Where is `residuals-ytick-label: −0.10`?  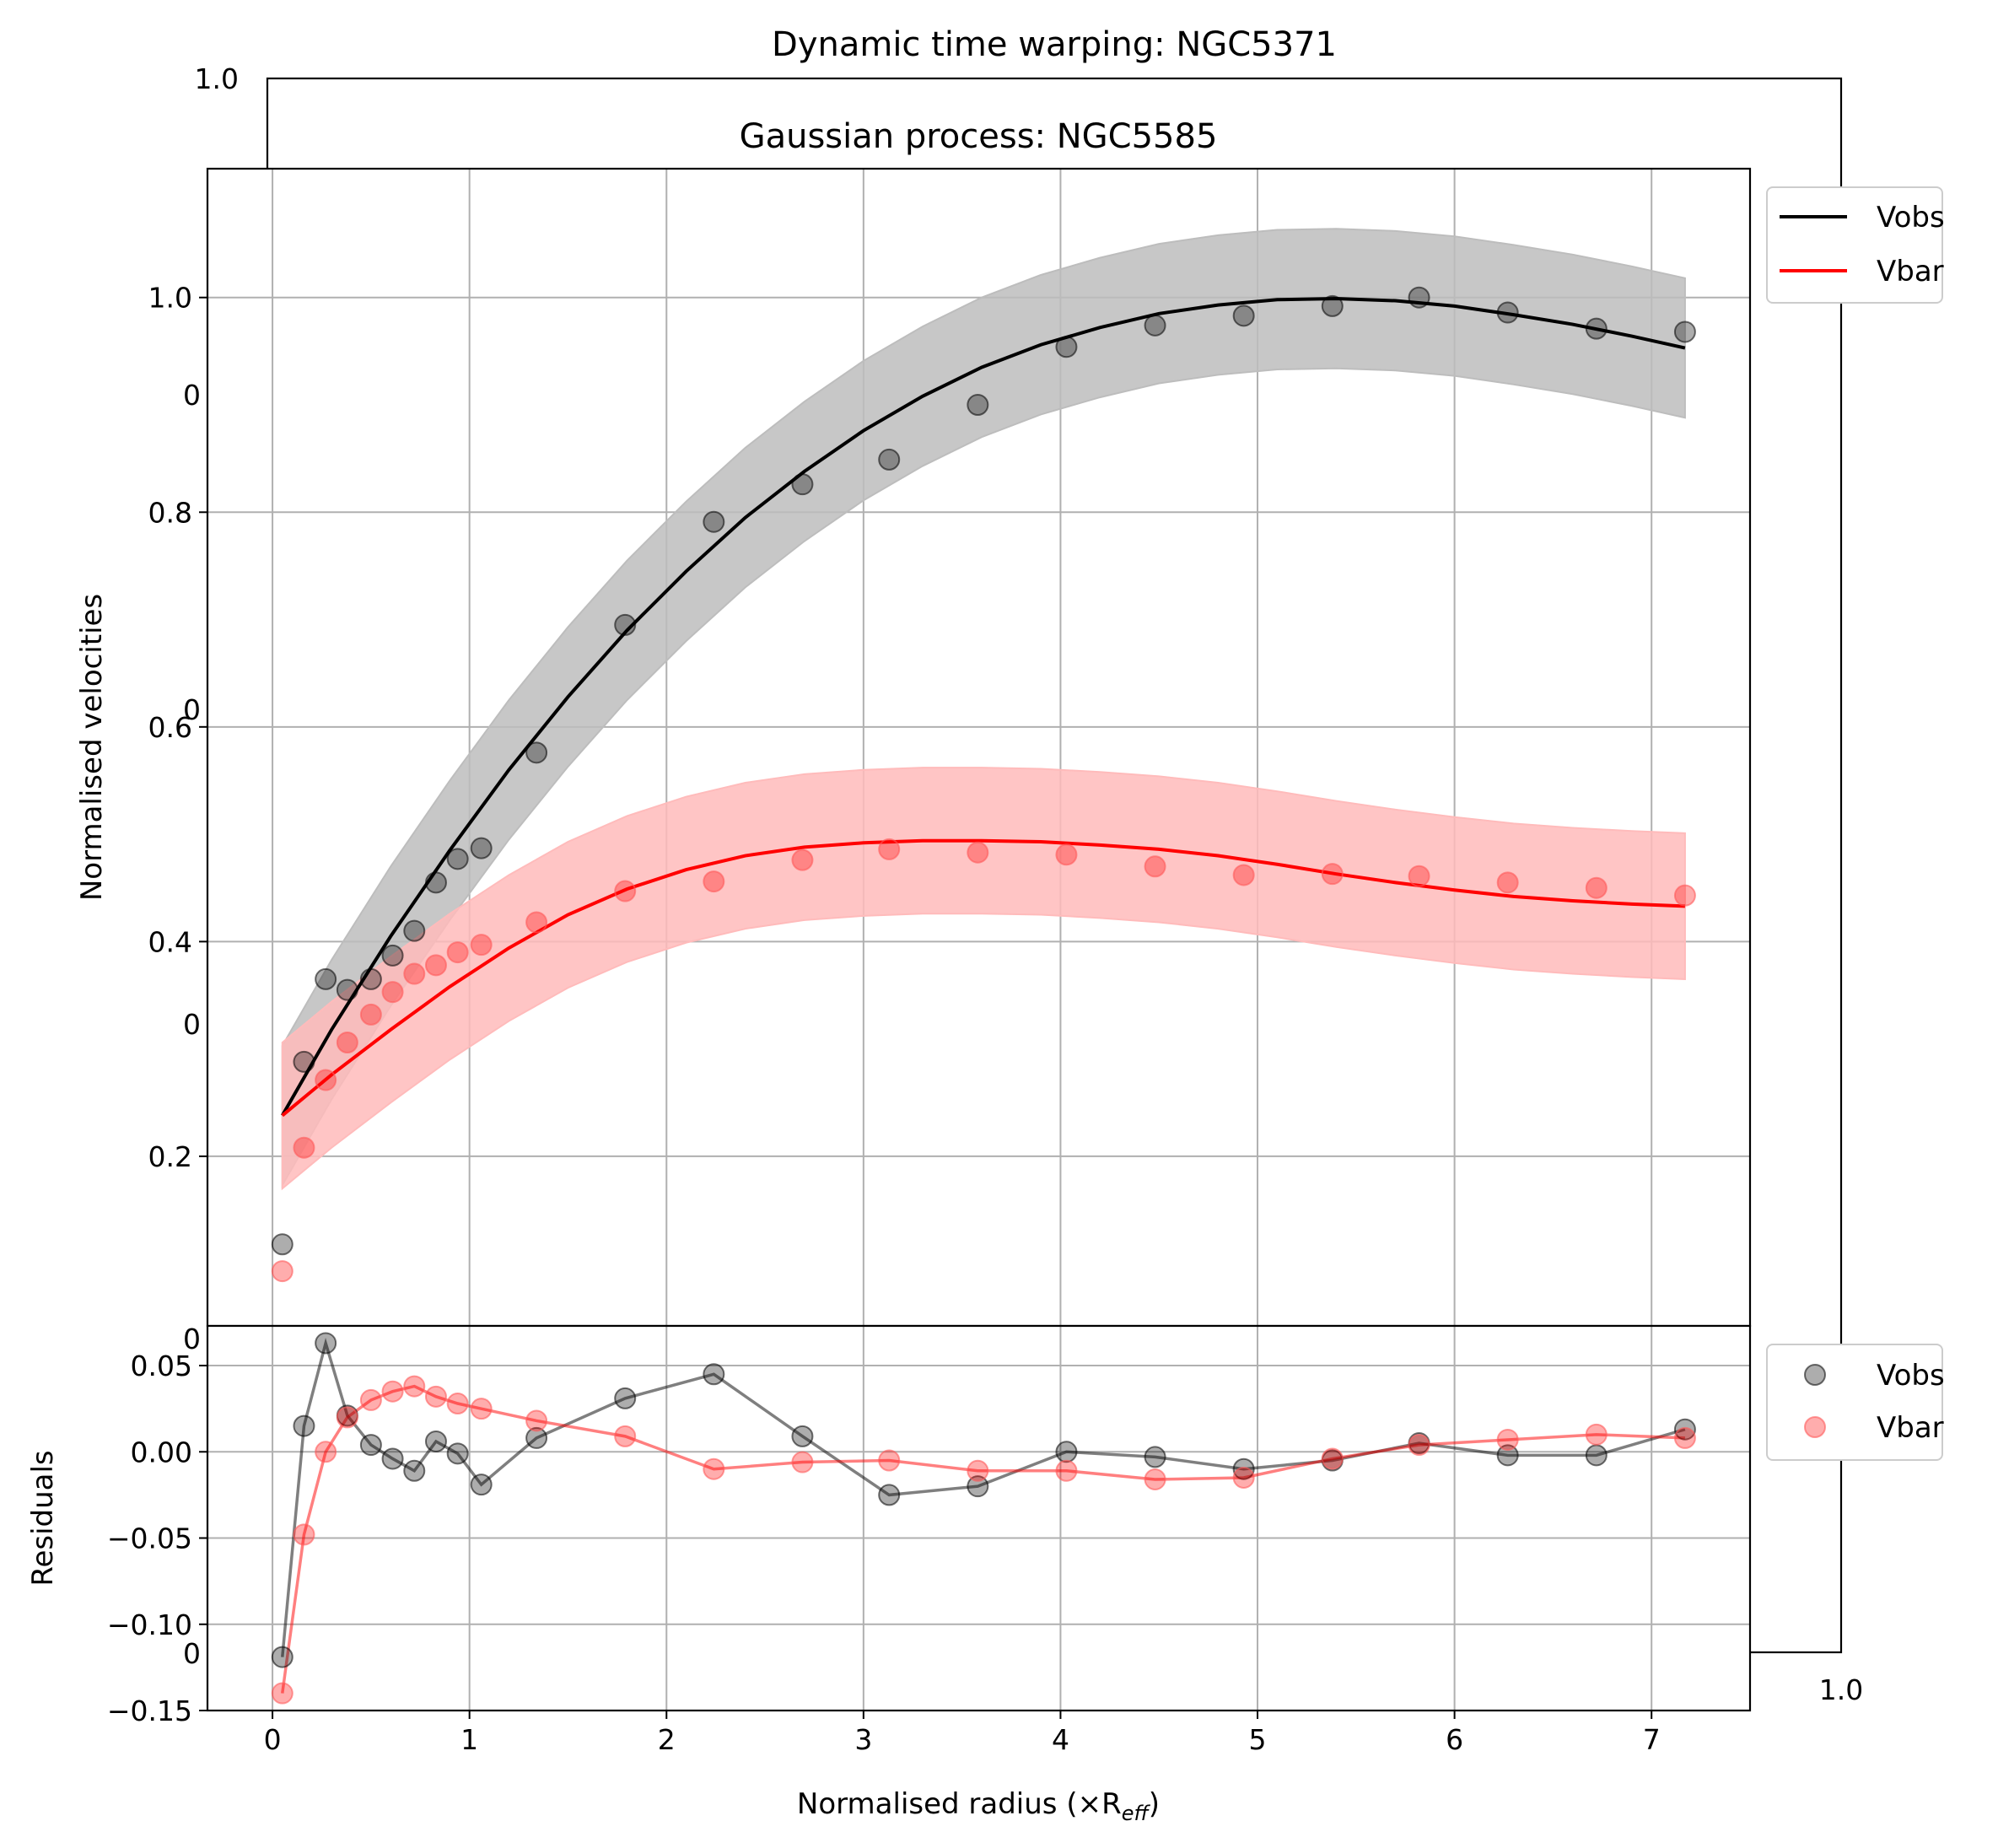
residuals-ytick-label: −0.10 is located at coordinates (149, 1624).